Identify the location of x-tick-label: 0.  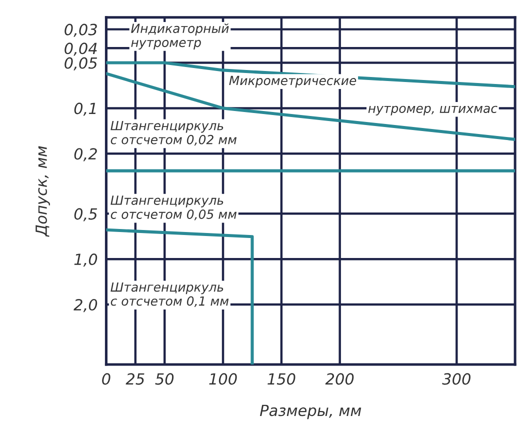
(106, 379).